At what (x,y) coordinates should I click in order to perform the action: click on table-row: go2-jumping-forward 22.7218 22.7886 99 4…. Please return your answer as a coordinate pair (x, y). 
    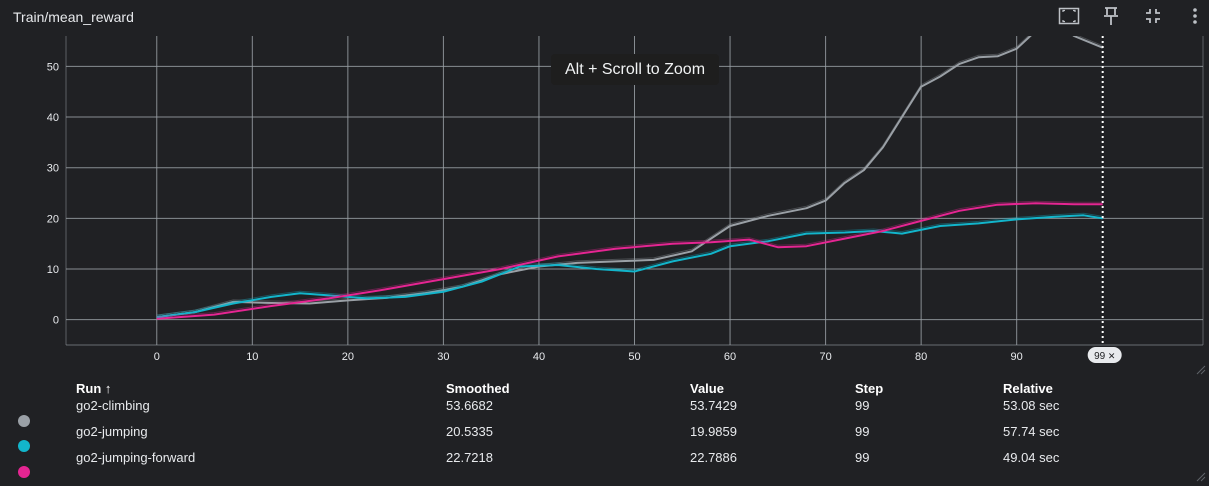
    Looking at the image, I should click on (604, 463).